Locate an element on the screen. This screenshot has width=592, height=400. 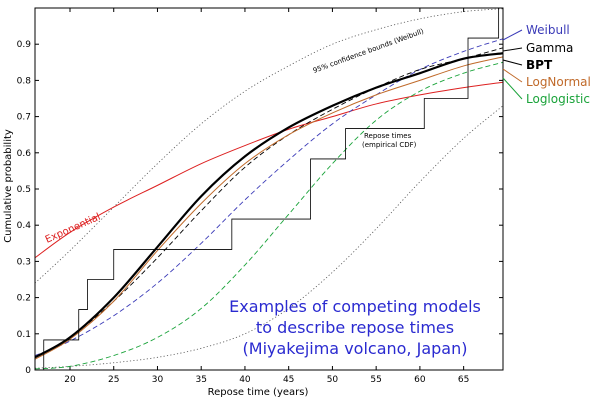
gamma-legend-label: Gamma is located at coordinates (549, 48).